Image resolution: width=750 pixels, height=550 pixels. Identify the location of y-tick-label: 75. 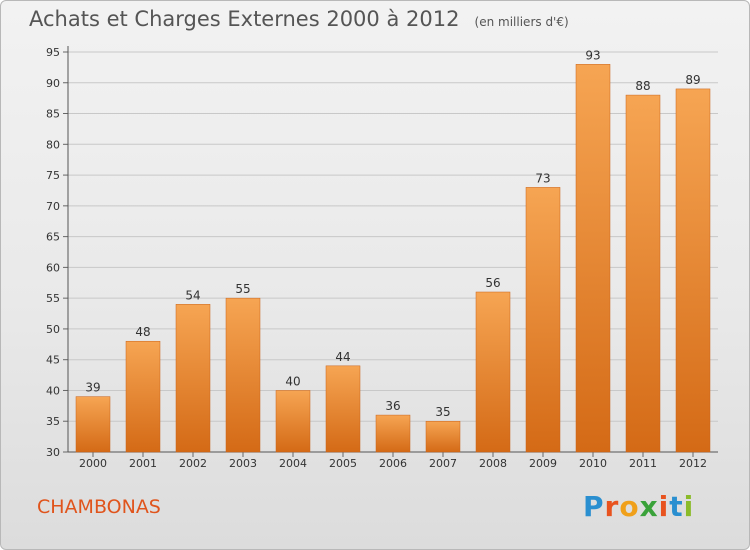
(53, 175).